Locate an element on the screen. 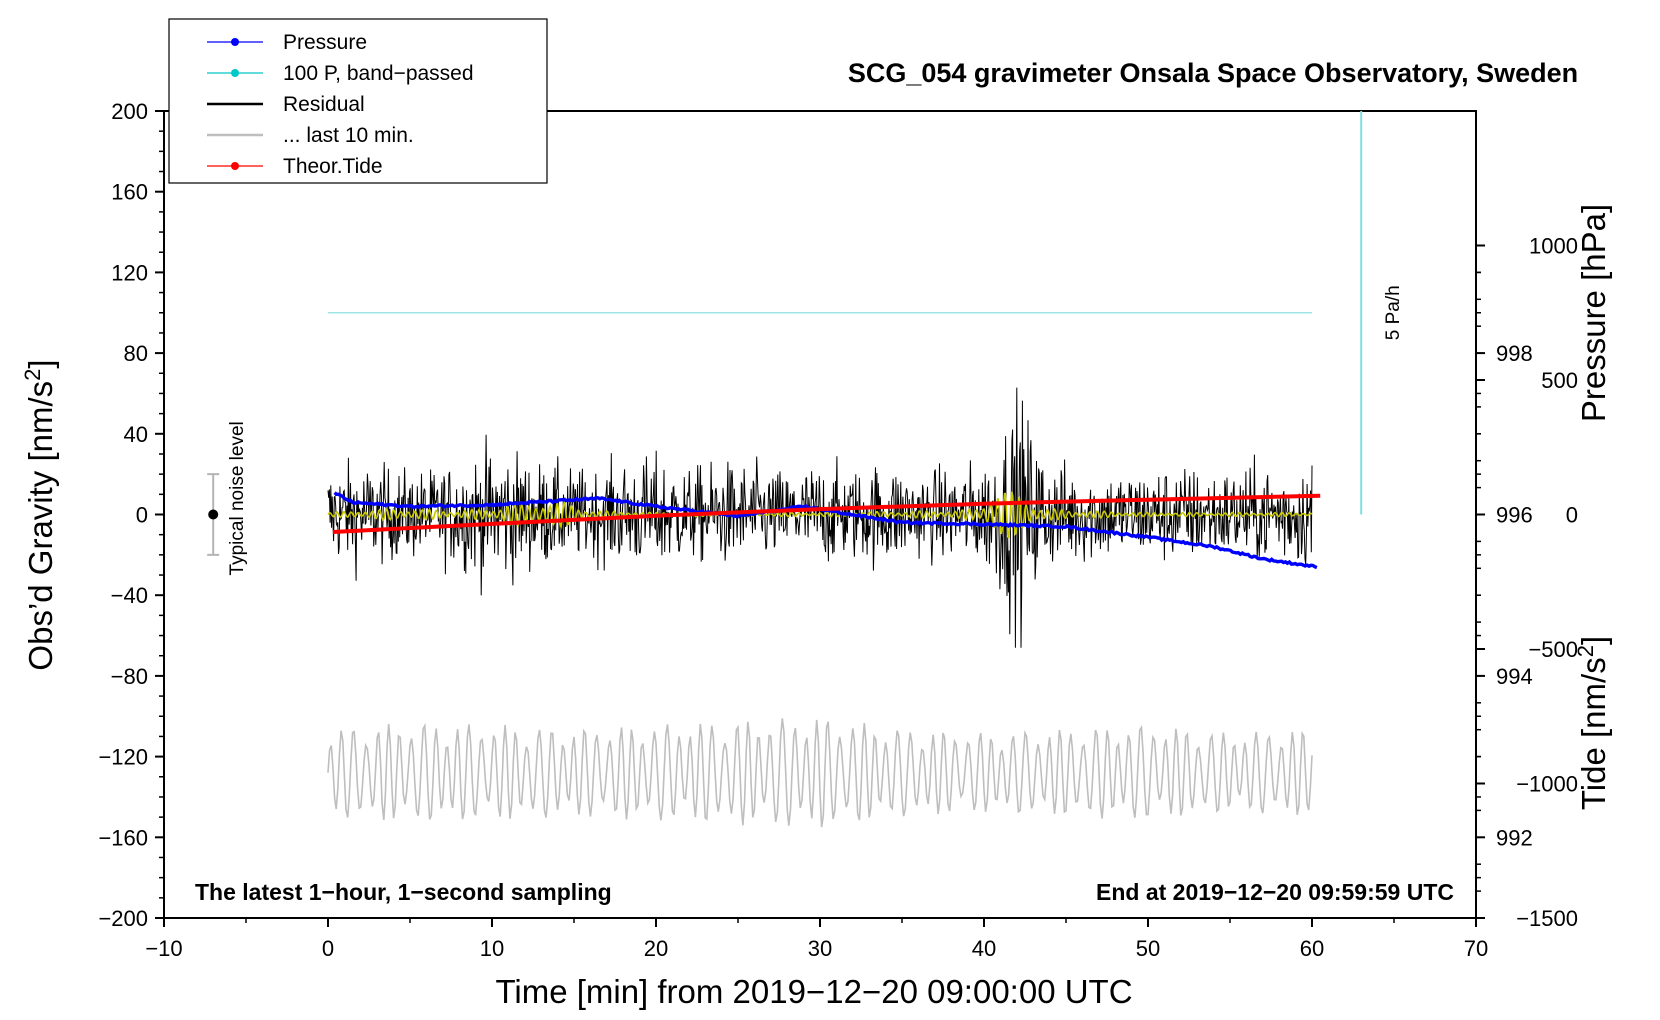  pressure-rate-indicator: 5 Pa/h is located at coordinates (1382, 313).